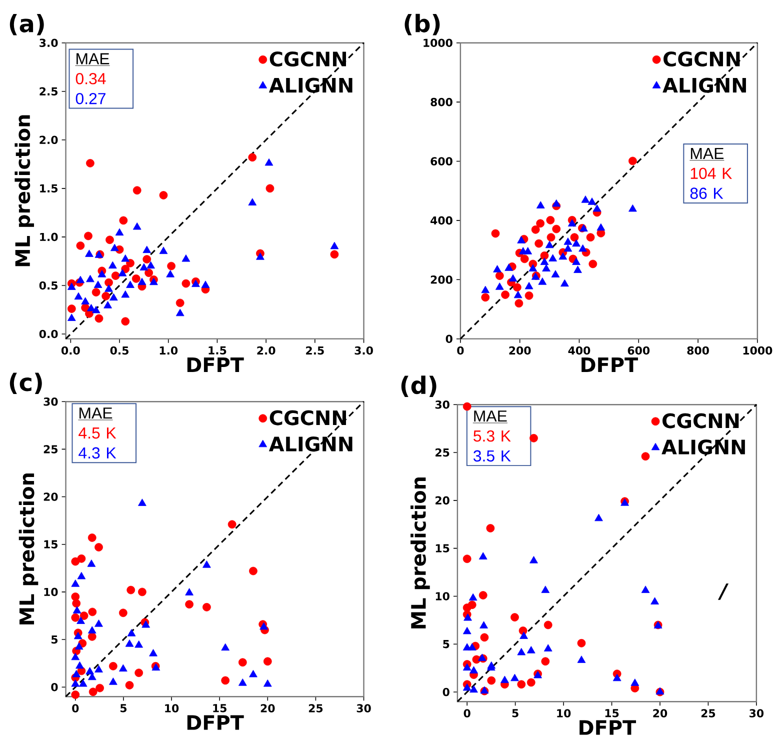  Describe the element at coordinates (266, 350) in the screenshot. I see `x-tick-label: 2.0` at that location.